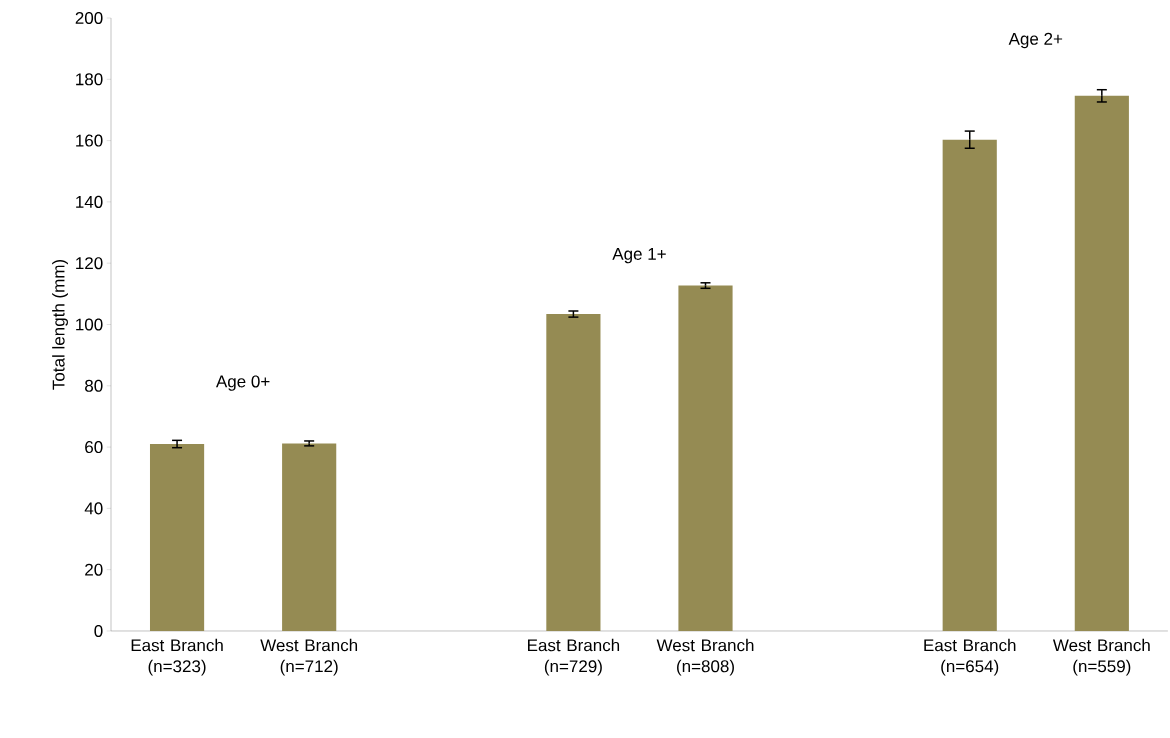 The width and height of the screenshot is (1170, 738). What do you see at coordinates (89, 263) in the screenshot?
I see `y-tick-label: 120` at bounding box center [89, 263].